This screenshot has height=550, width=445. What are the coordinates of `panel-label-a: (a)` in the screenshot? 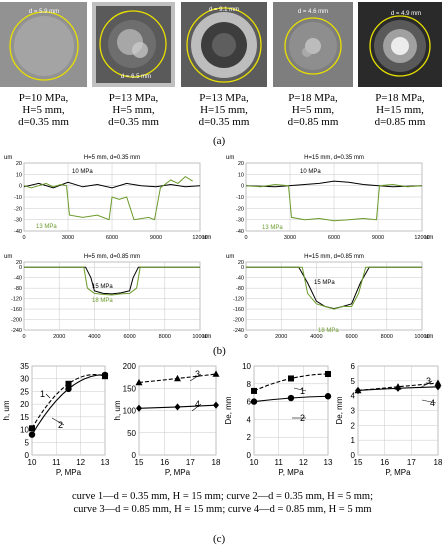 It's located at (219, 141).